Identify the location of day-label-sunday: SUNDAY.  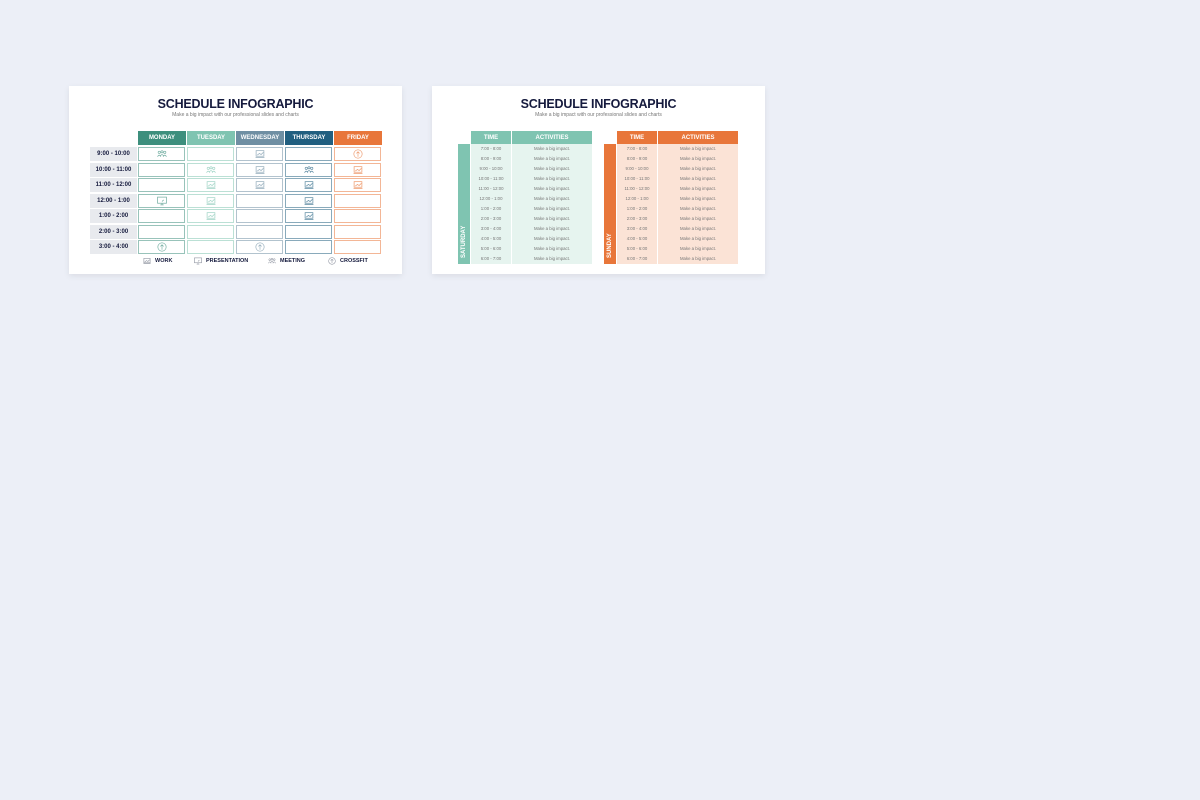
(610, 204).